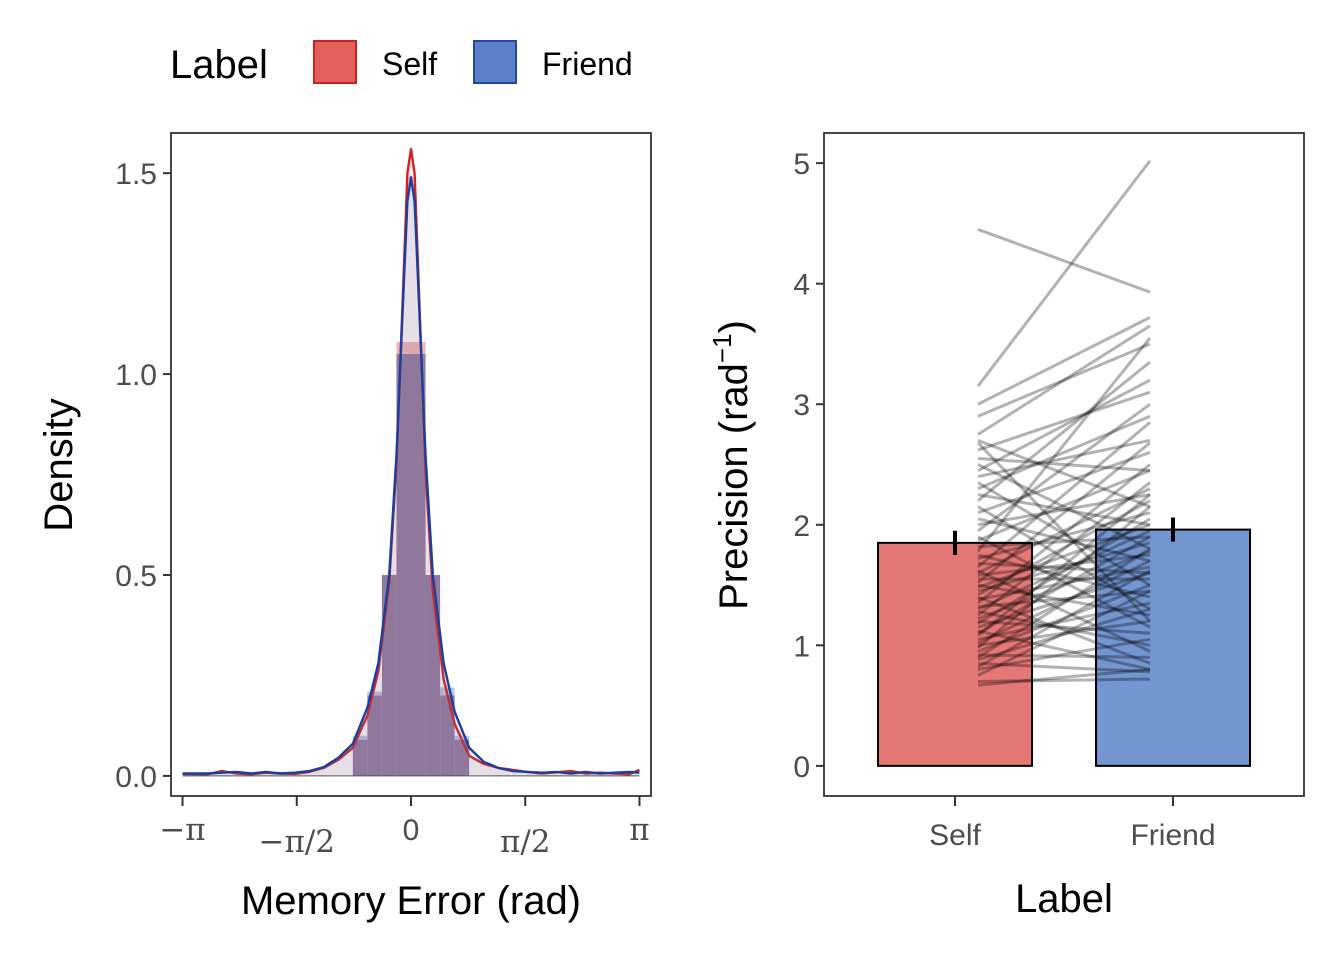  What do you see at coordinates (734, 326) in the screenshot?
I see `y-title-close: )` at bounding box center [734, 326].